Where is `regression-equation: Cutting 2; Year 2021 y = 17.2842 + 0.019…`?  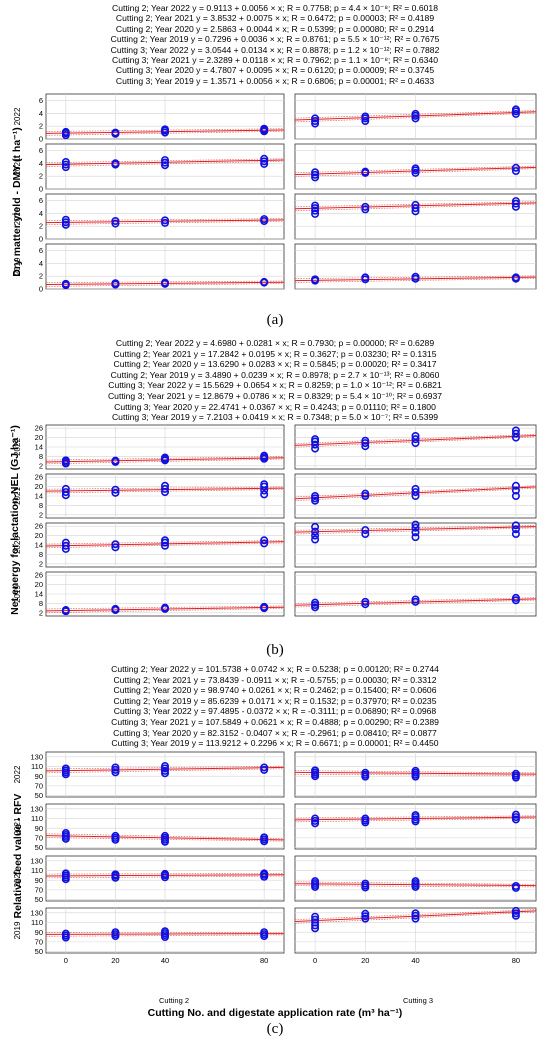 regression-equation: Cutting 2; Year 2021 y = 17.2842 + 0.019… is located at coordinates (275, 353).